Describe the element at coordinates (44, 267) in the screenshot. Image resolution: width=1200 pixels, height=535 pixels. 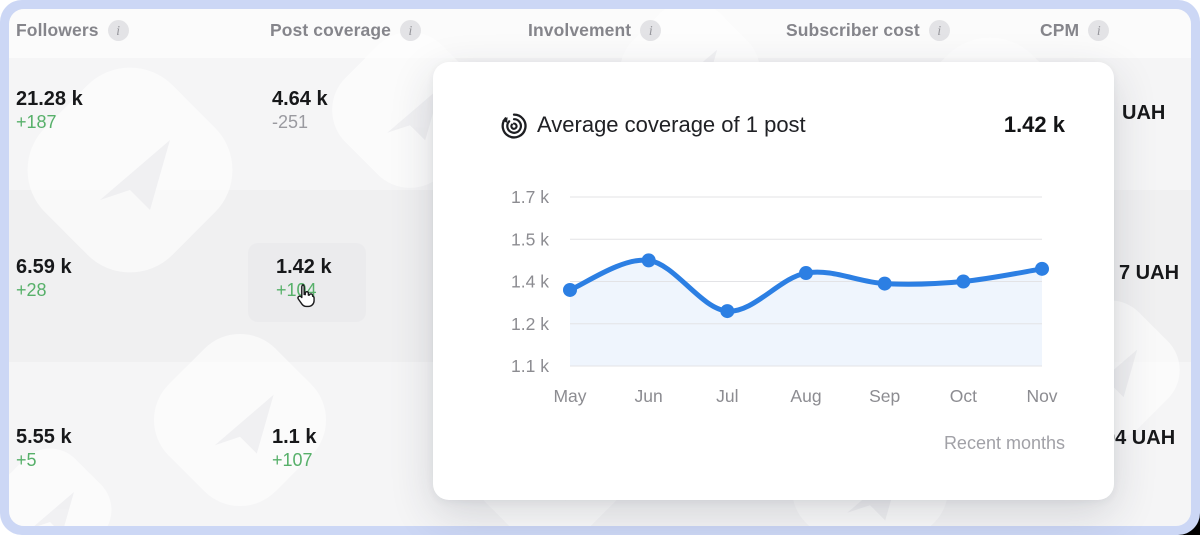
I see `metric-value: 6.59 k` at that location.